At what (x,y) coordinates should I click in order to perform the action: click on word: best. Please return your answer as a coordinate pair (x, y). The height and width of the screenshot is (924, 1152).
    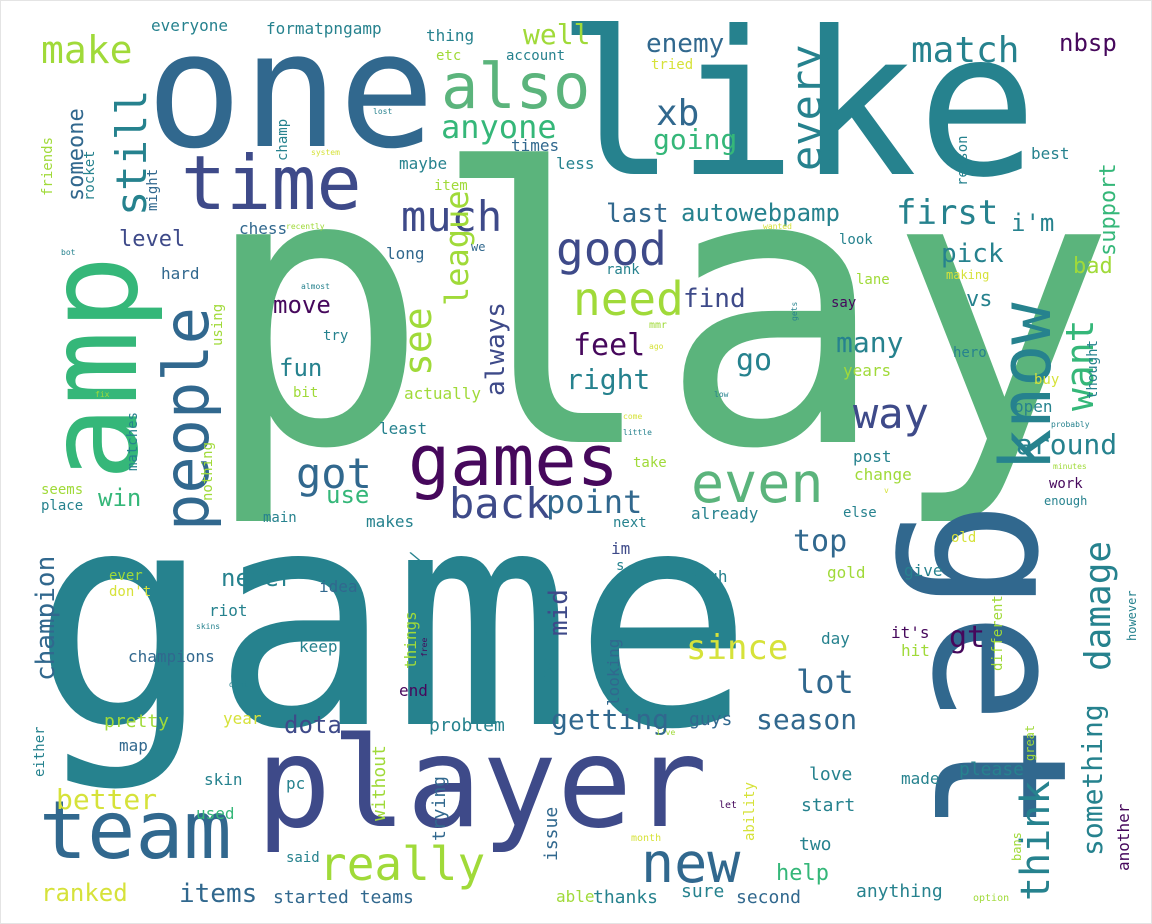
    Looking at the image, I should click on (1050, 153).